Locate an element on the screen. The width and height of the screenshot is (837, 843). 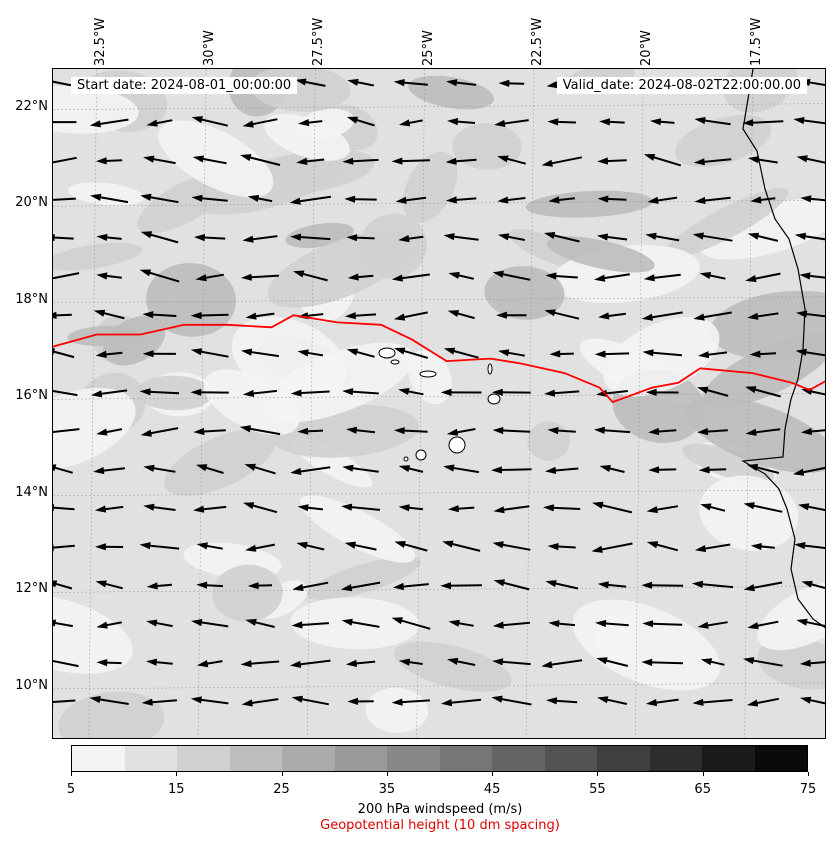
lon-label-text: 32.5°W is located at coordinates (100, 41).